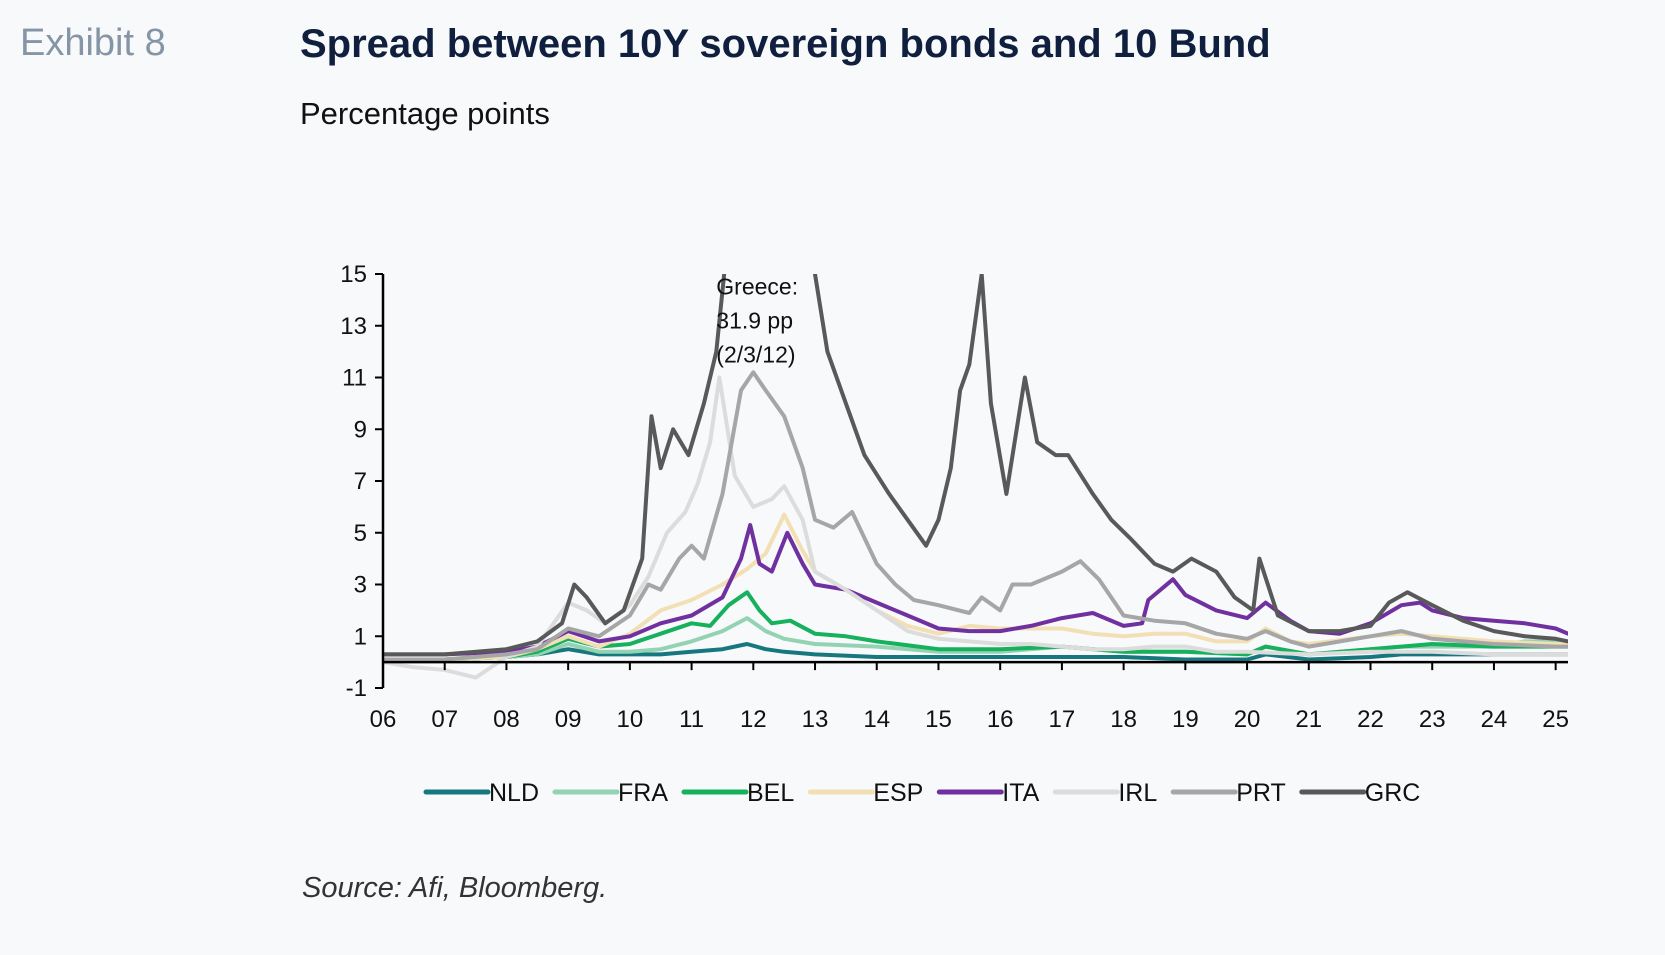 This screenshot has width=1665, height=955. I want to click on x-tick-label: 24, so click(1494, 719).